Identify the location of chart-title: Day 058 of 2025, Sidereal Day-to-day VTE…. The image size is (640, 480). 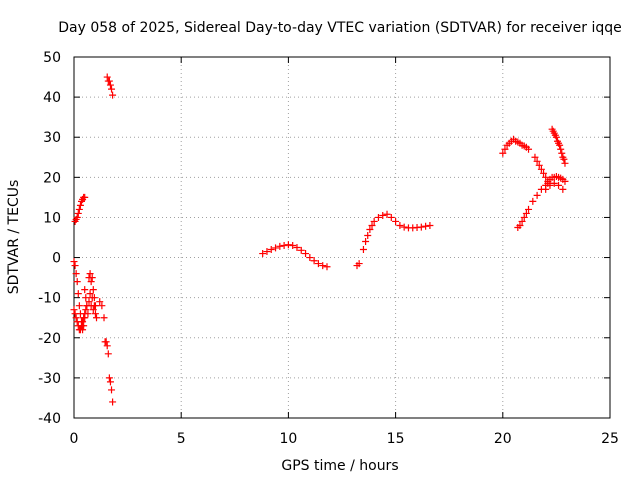
(340, 28).